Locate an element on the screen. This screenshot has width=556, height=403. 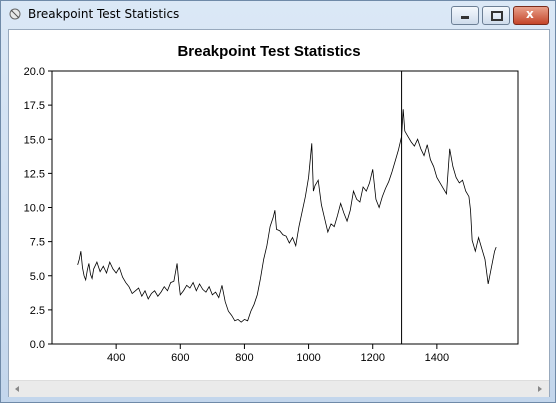
x-tick-label: 1400 is located at coordinates (437, 358).